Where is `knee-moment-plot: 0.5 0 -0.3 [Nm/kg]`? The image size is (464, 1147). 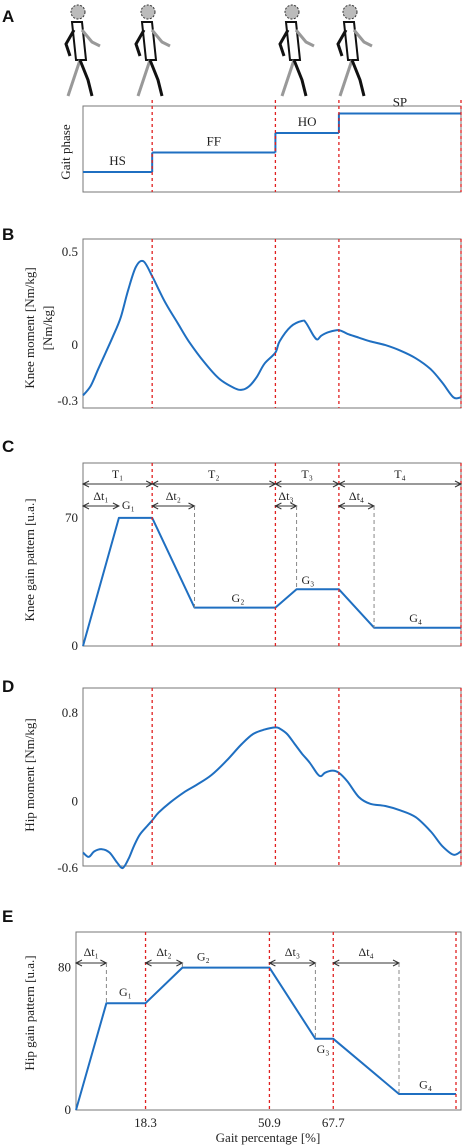 knee-moment-plot: 0.5 0 -0.3 [Nm/kg] is located at coordinates (251, 323).